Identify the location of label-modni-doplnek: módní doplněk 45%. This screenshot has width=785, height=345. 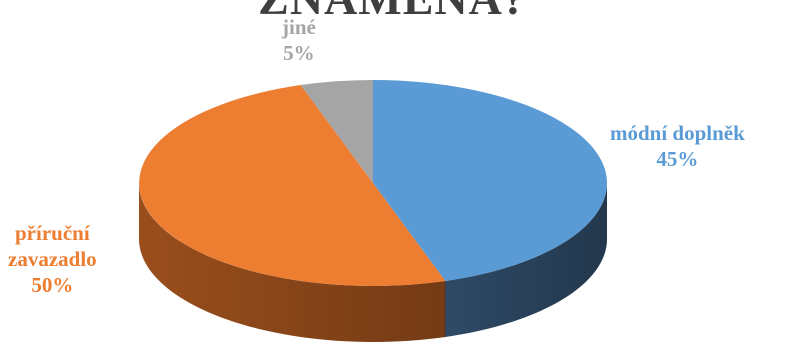
(677, 146).